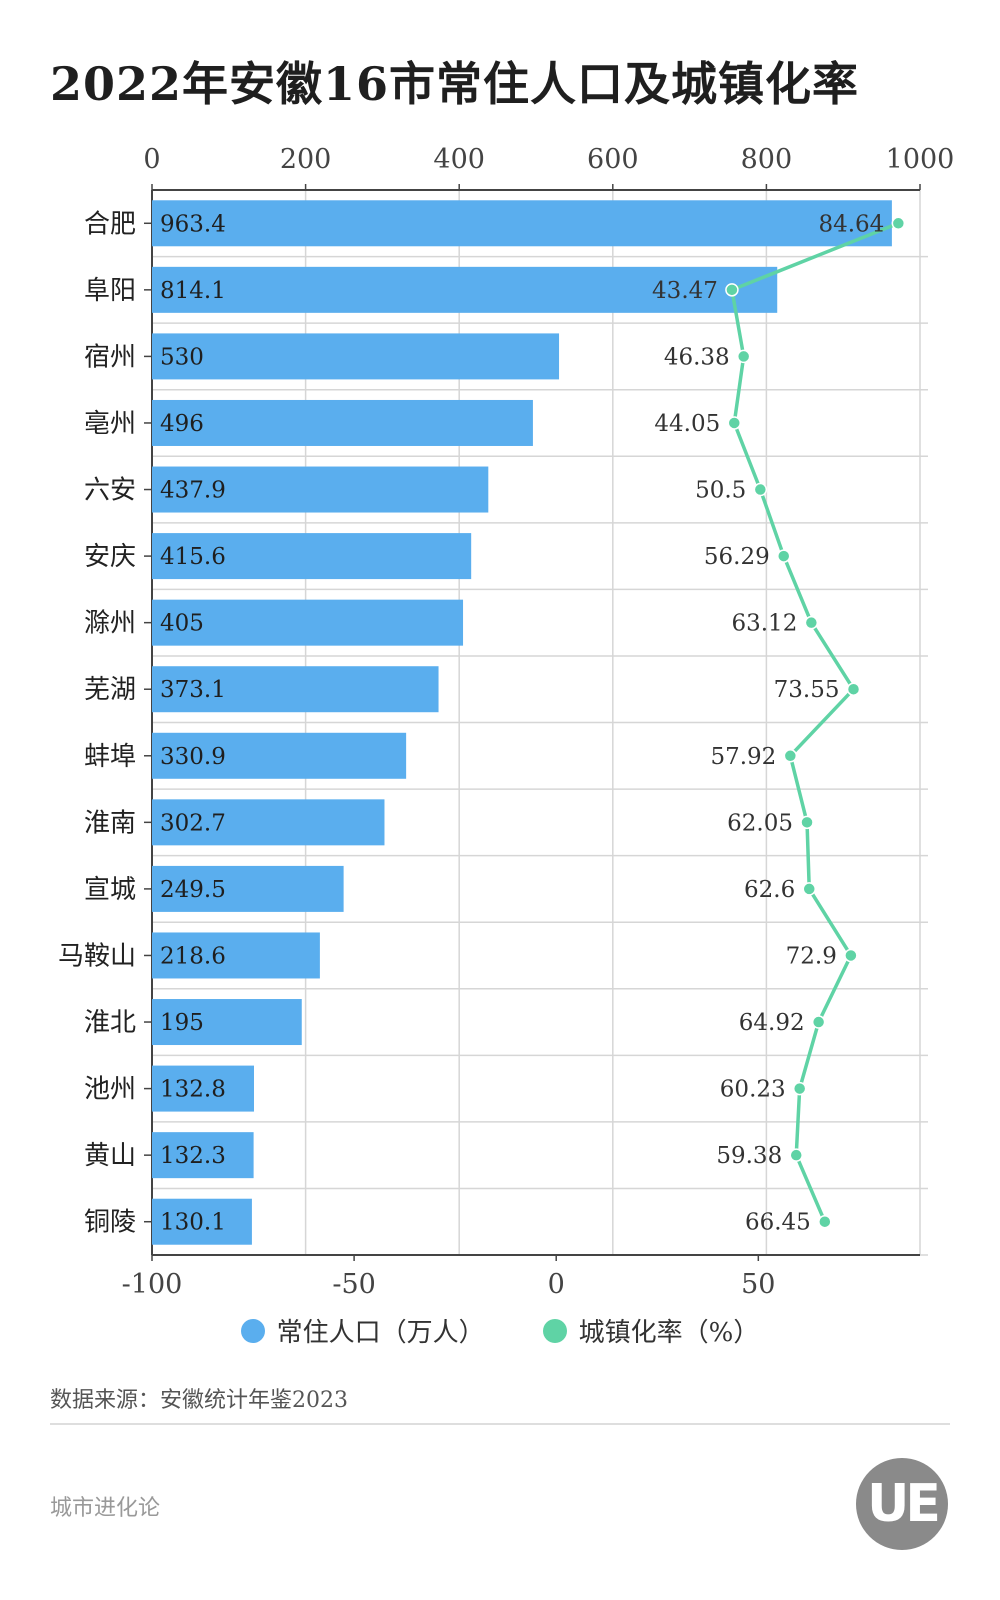 Image resolution: width=1000 pixels, height=1600 pixels. Describe the element at coordinates (556, 1284) in the screenshot. I see `bottom-tick-label: 0` at that location.